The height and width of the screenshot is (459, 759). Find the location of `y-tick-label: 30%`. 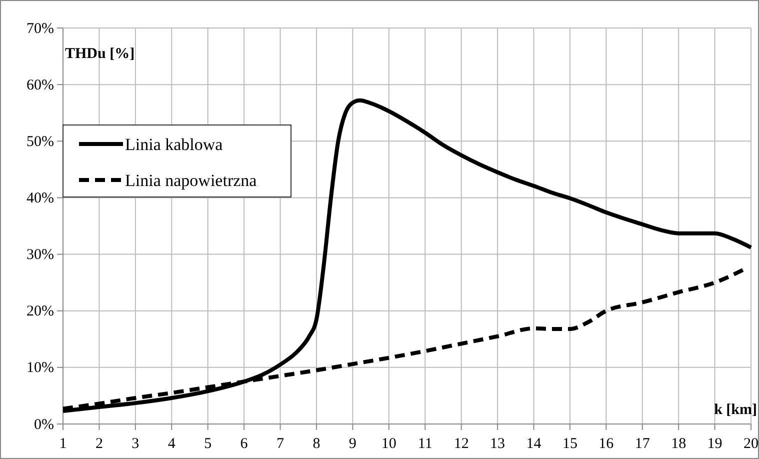

y-tick-label: 30% is located at coordinates (40, 255).